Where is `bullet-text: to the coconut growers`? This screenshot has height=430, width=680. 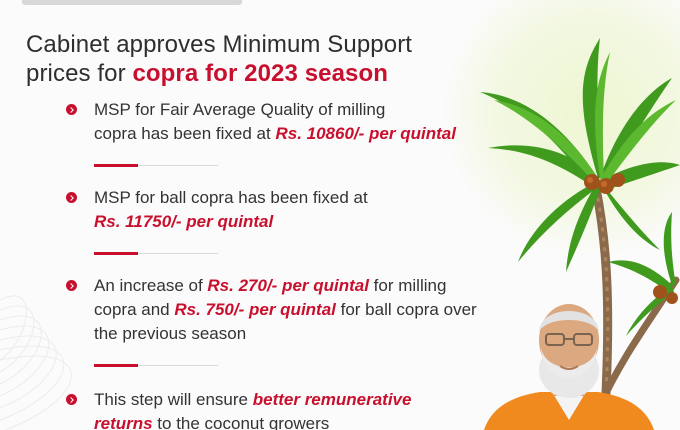
bullet-text: to the coconut growers is located at coordinates (241, 422).